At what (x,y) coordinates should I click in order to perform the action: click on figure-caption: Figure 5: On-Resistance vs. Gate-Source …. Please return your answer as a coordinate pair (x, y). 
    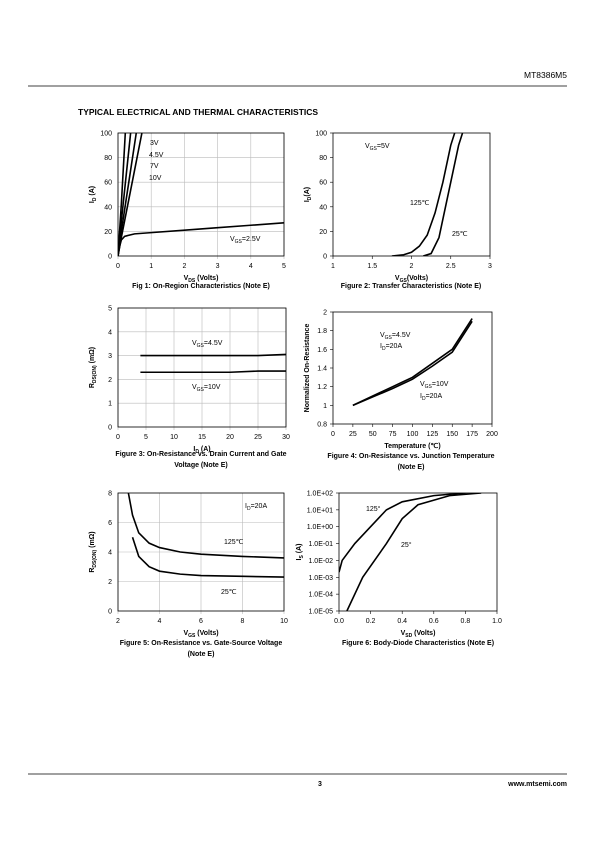
    Looking at the image, I should click on (201, 643).